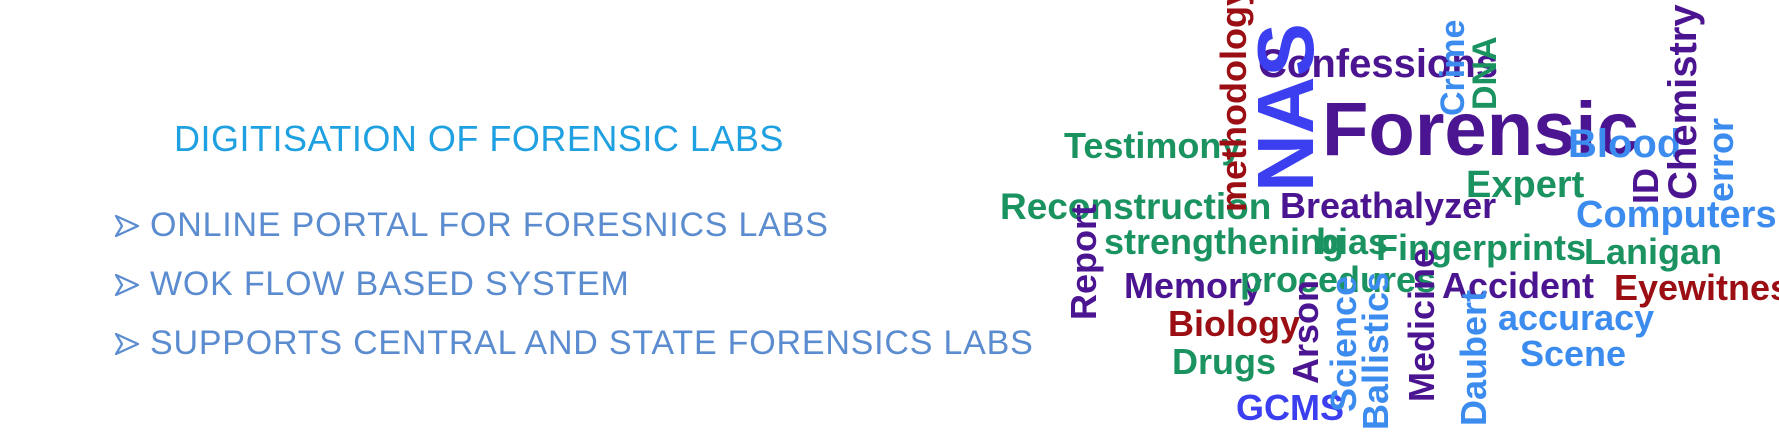  Describe the element at coordinates (1481, 247) in the screenshot. I see `cloud-word-fingerprints: Fingerprints` at that location.